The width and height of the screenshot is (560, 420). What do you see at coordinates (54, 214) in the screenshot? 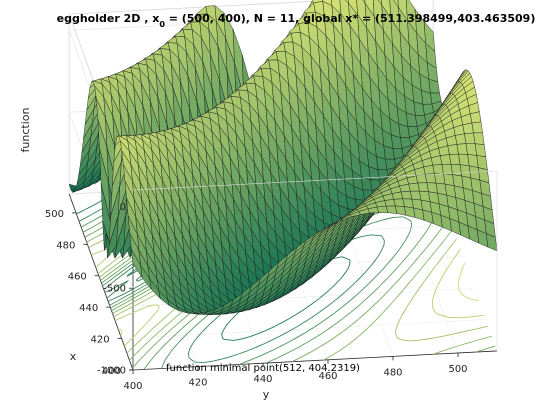
I see `x-tick-label: 500` at bounding box center [54, 214].